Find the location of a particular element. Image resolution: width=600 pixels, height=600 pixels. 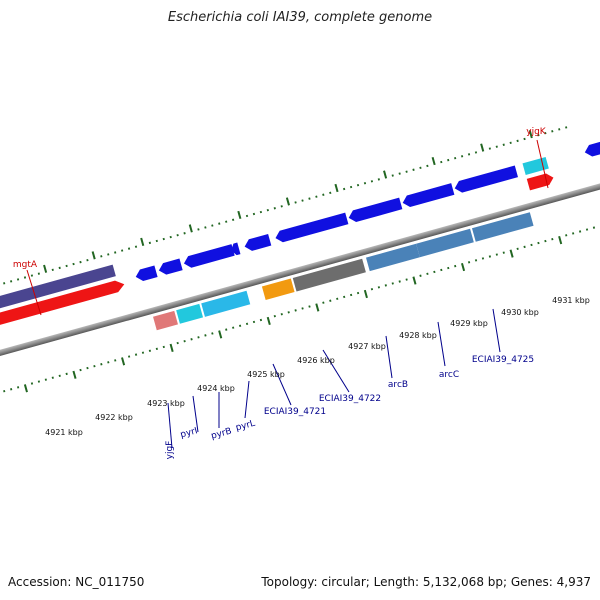

ECIAI39_4722-leader is located at coordinates (336, 371).